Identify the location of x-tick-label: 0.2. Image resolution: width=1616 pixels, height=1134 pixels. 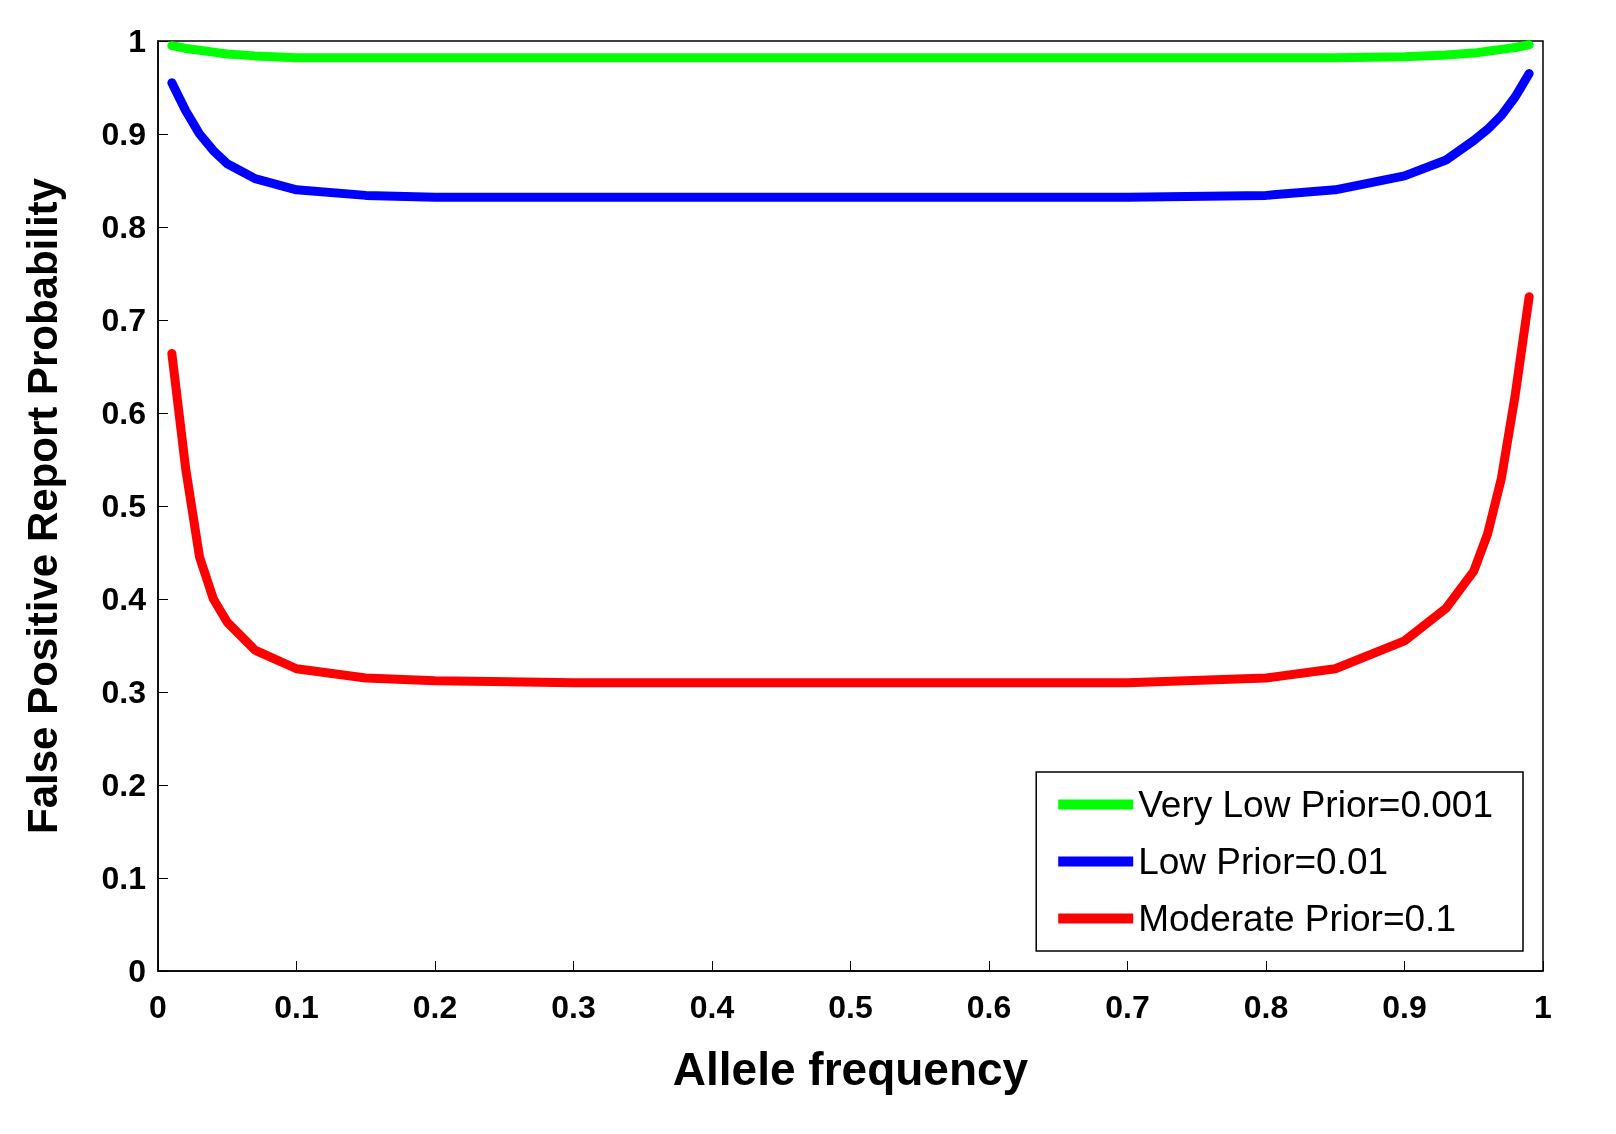
(435, 1007).